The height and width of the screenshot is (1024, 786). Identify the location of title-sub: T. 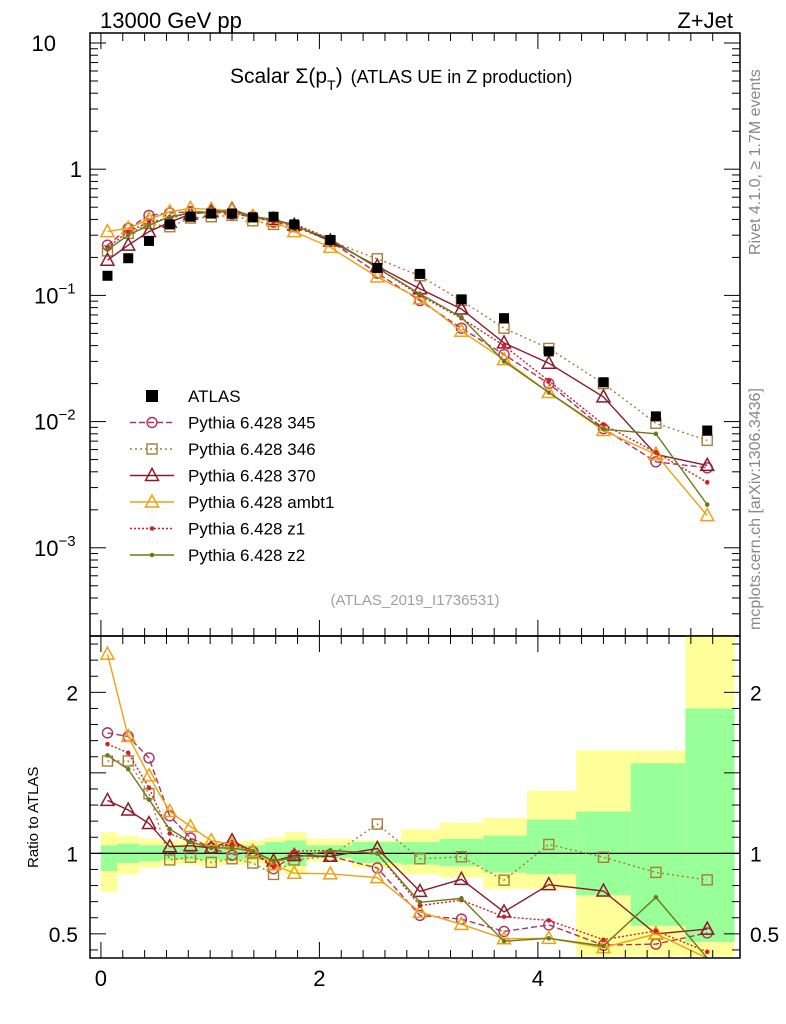
(331, 85).